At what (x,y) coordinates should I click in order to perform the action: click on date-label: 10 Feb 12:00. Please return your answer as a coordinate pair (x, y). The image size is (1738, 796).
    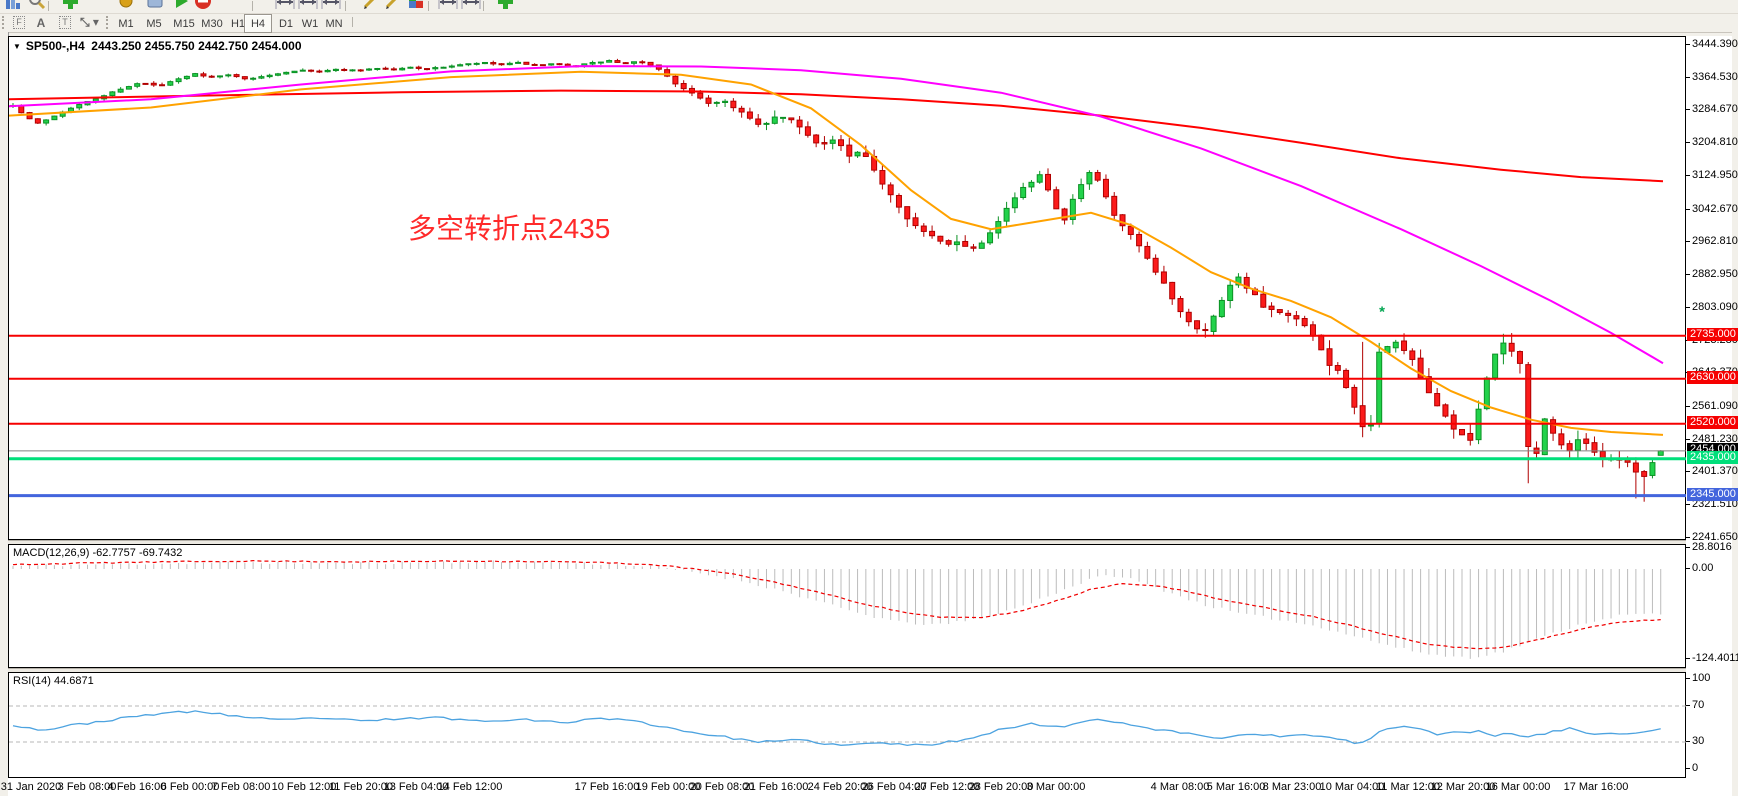
    Looking at the image, I should click on (304, 787).